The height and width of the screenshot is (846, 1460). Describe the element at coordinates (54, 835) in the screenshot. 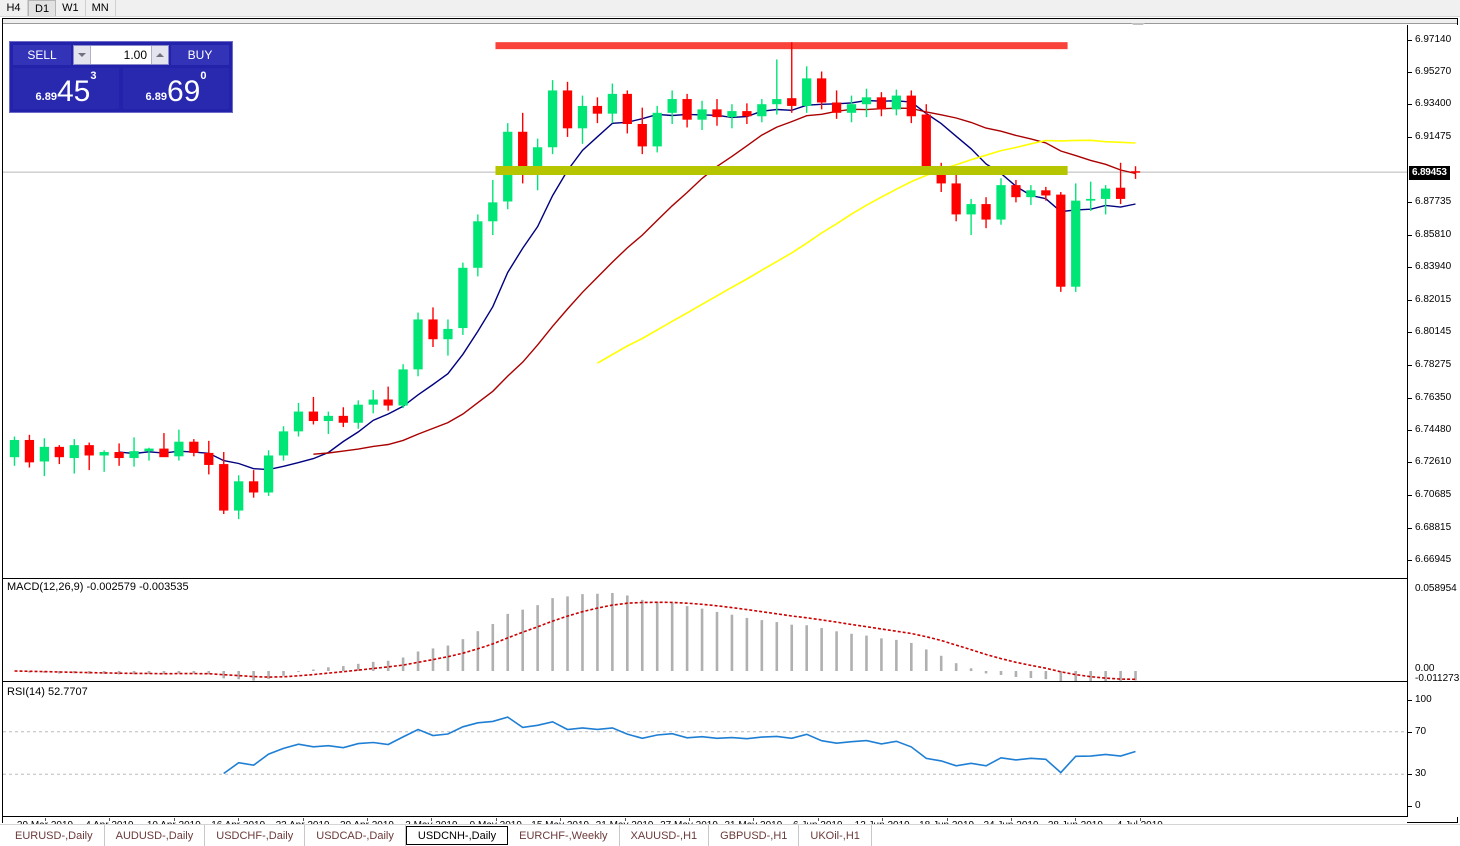

I see `chart-tab: EURUSD-,Daily` at that location.